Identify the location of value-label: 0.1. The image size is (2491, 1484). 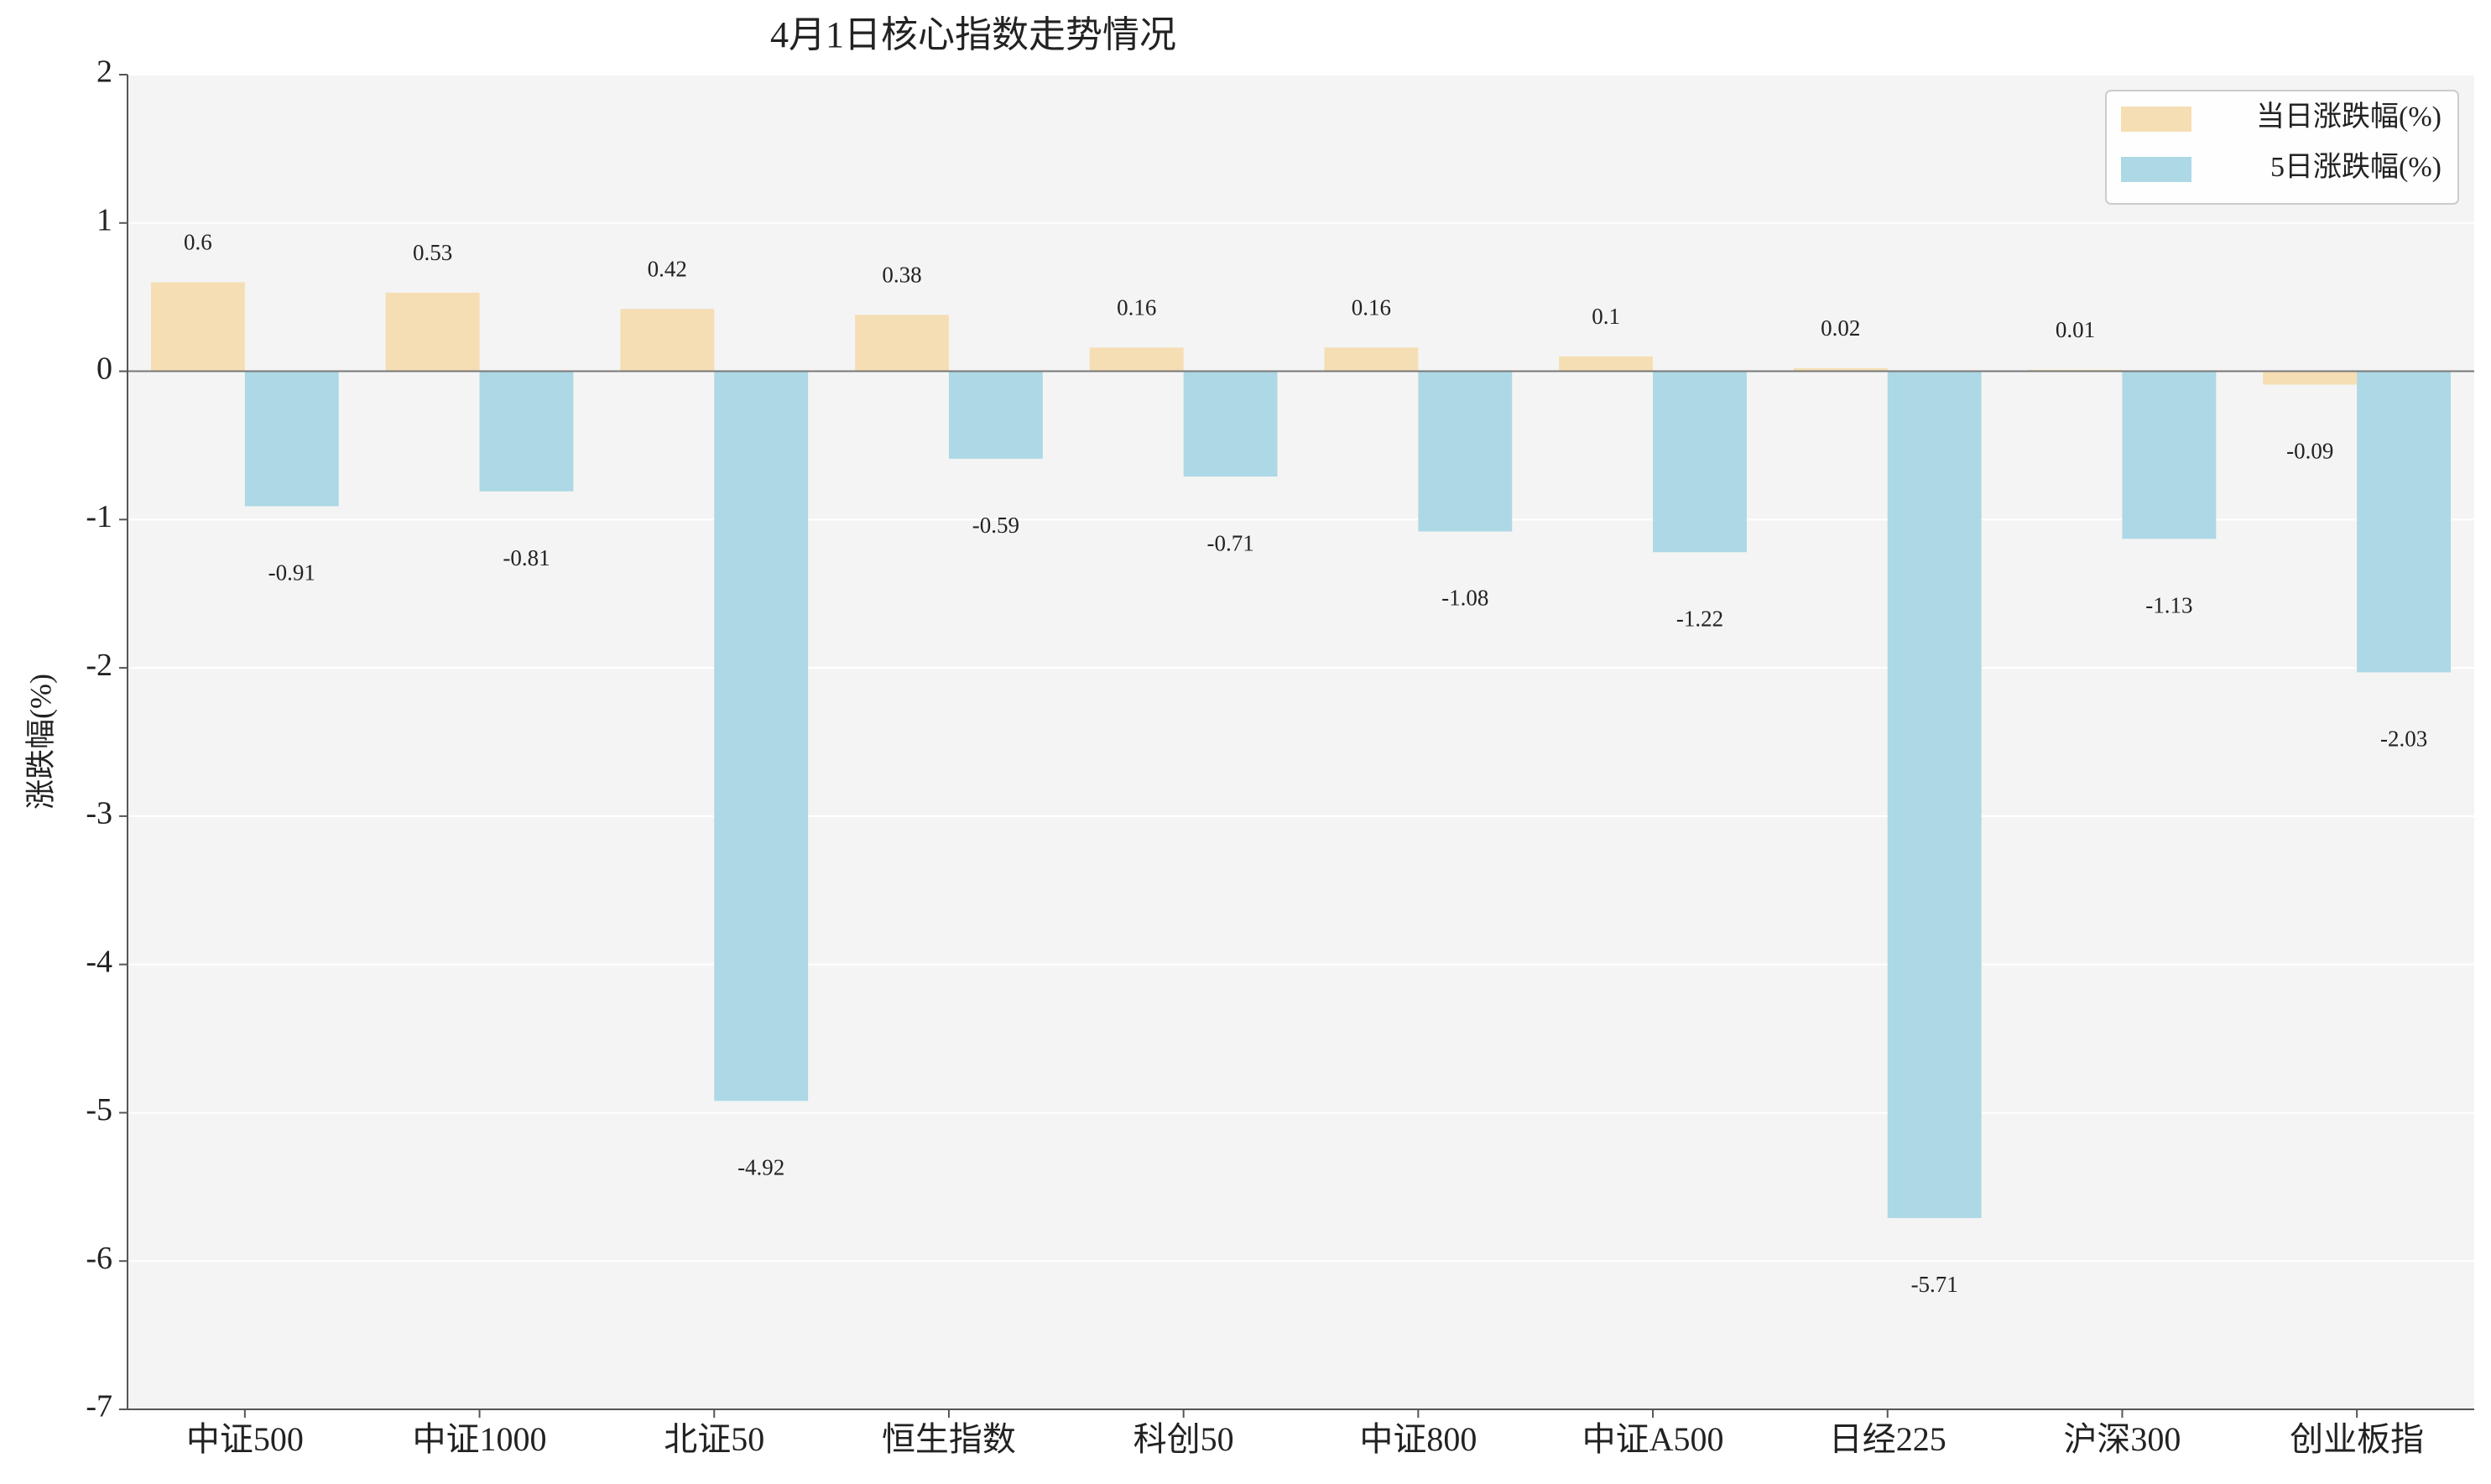
(1606, 316).